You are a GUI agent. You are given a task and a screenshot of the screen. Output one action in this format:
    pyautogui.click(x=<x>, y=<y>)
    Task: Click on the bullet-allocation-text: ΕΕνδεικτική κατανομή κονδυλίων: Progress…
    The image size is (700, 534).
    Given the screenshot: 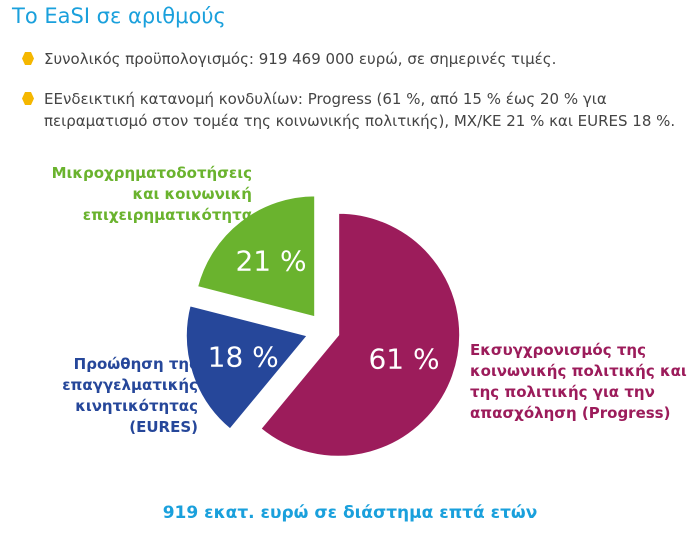 What is the action you would take?
    pyautogui.click(x=360, y=110)
    